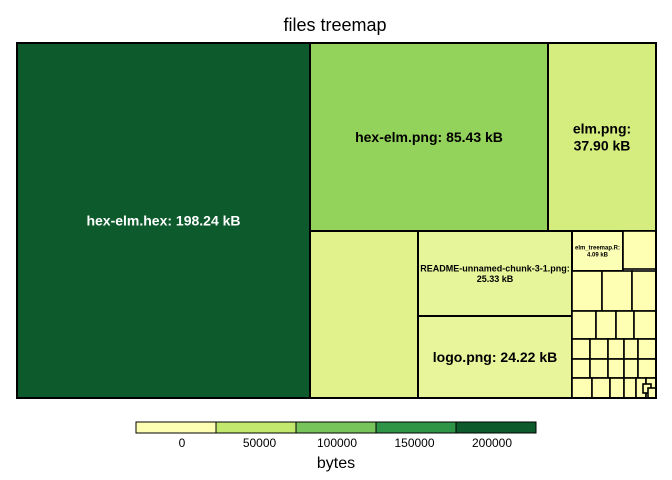 The width and height of the screenshot is (672, 480). I want to click on legend-tick-label: 50000, so click(260, 443).